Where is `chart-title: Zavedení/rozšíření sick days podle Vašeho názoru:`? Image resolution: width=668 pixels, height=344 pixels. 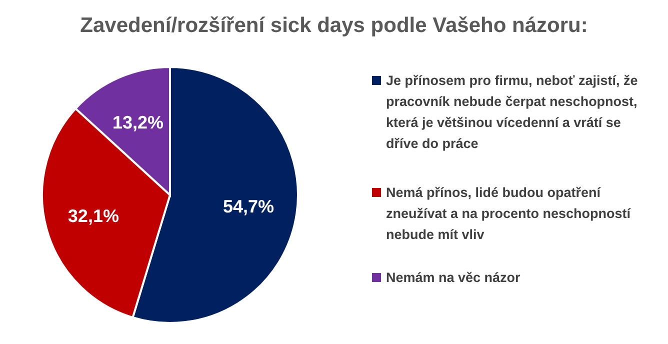 chart-title: Zavedení/rozšíření sick days podle Vašeho názoru: is located at coordinates (334, 26).